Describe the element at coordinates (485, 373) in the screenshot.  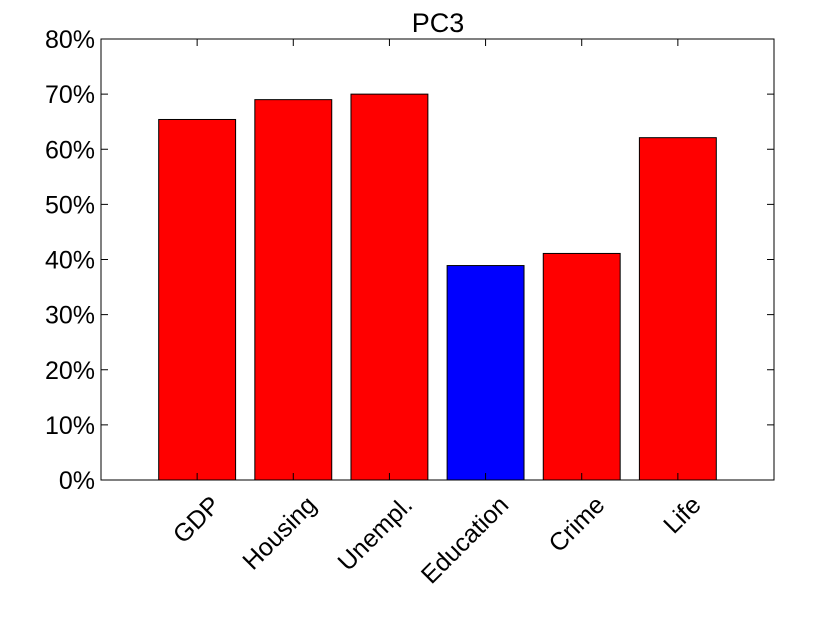
I see `bar-education` at that location.